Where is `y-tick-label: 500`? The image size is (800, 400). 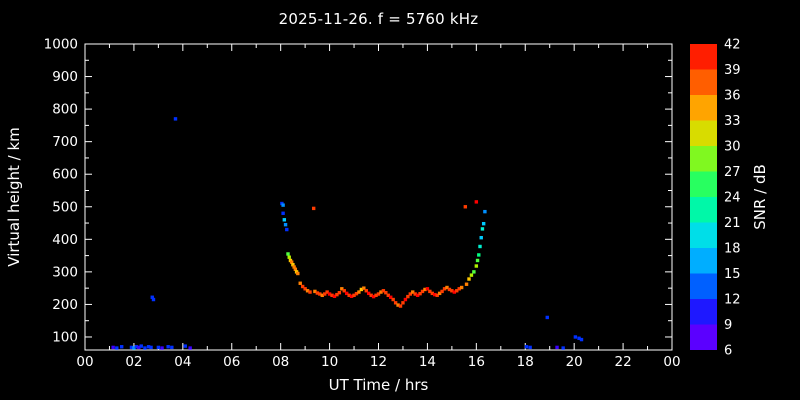 y-tick-label: 500 is located at coordinates (65, 207).